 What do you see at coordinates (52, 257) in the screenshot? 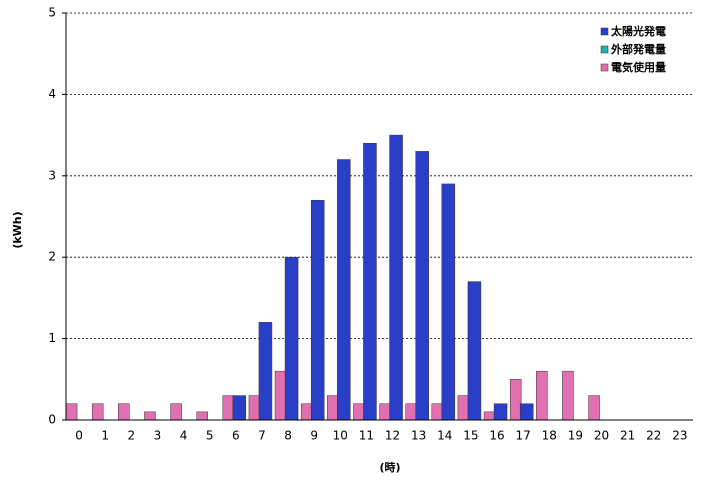
I see `y-tick-label: 2` at bounding box center [52, 257].